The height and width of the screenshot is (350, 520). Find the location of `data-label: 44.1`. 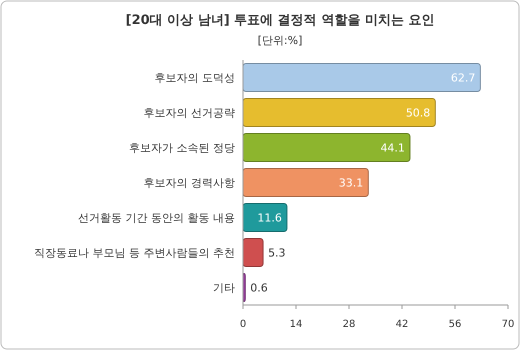

data-label: 44.1 is located at coordinates (392, 148).